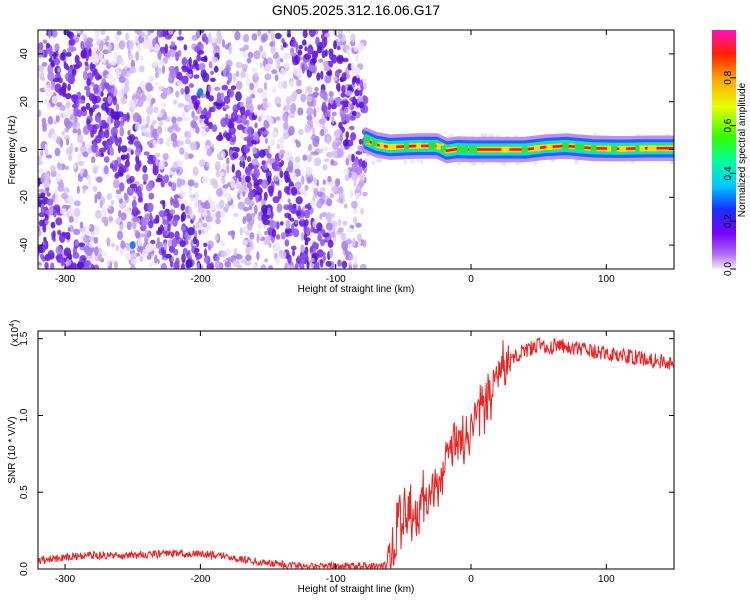 Image resolution: width=750 pixels, height=600 pixels. What do you see at coordinates (65, 279) in the screenshot?
I see `x-tick-label: -300` at bounding box center [65, 279].